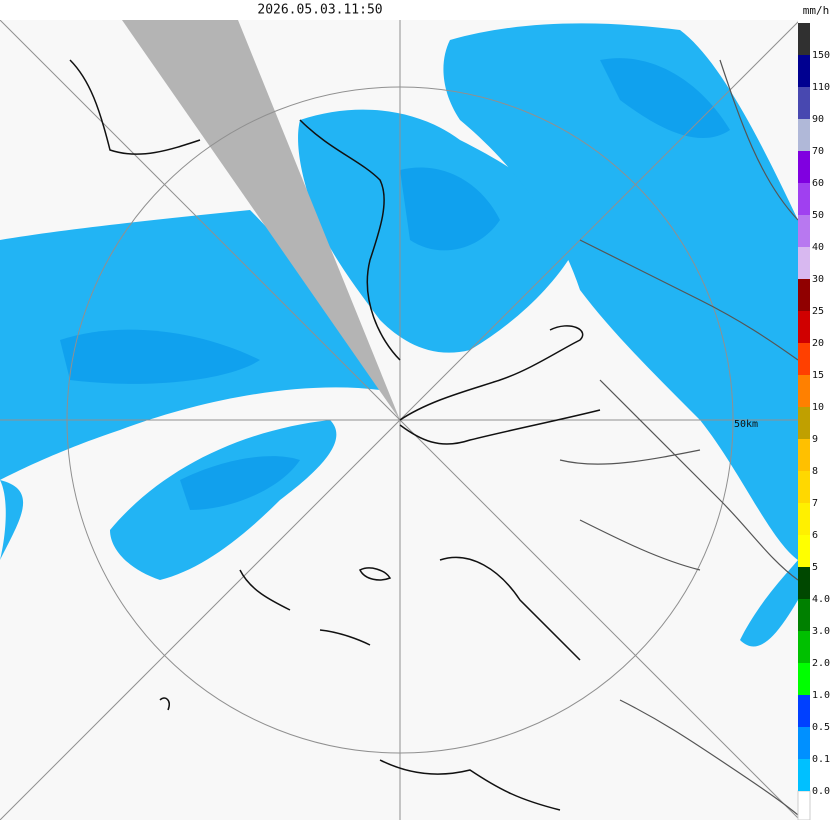 The image size is (835, 820). I want to click on legend-label: 2.0, so click(821, 663).